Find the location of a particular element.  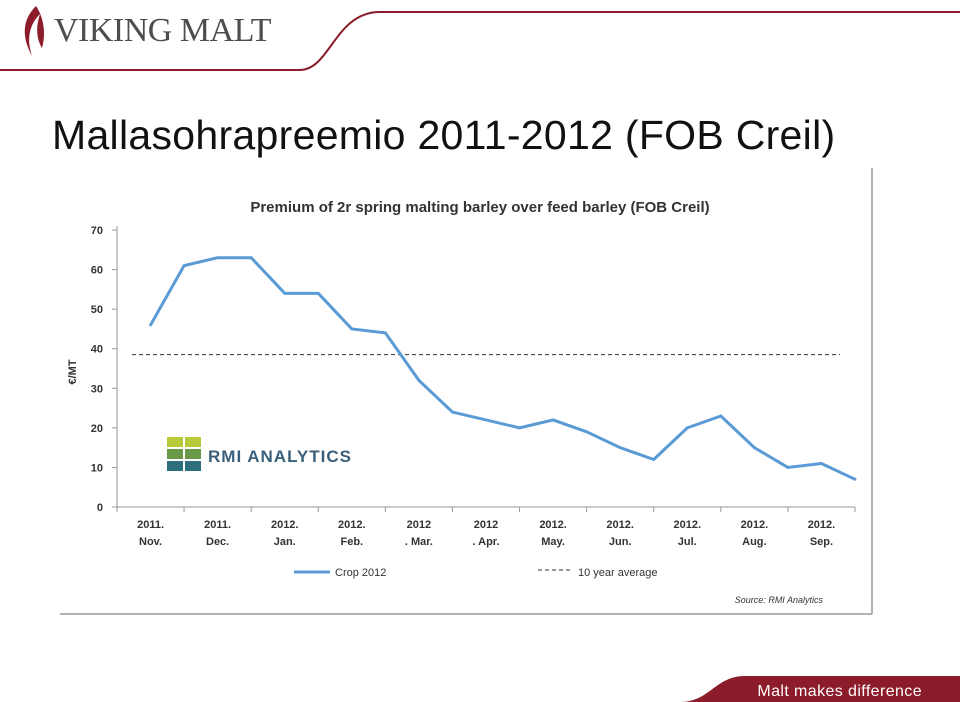

x-tick-label-month: Feb. is located at coordinates (352, 542).